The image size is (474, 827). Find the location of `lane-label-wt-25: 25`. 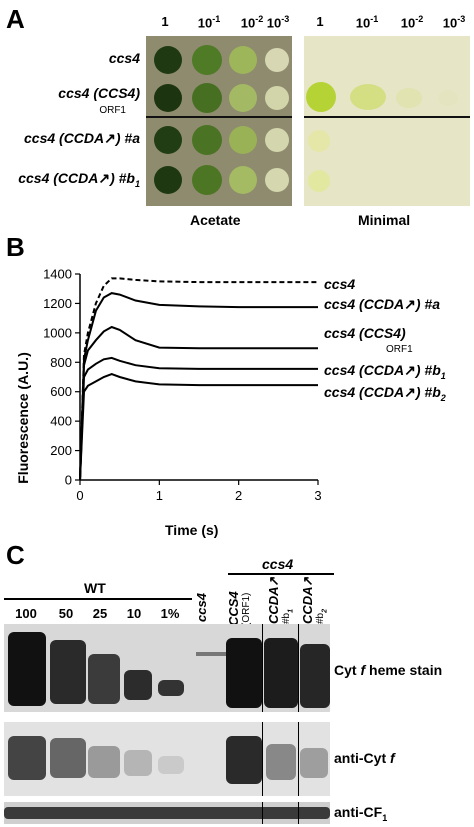

lane-label-wt-25: 25 is located at coordinates (100, 613).